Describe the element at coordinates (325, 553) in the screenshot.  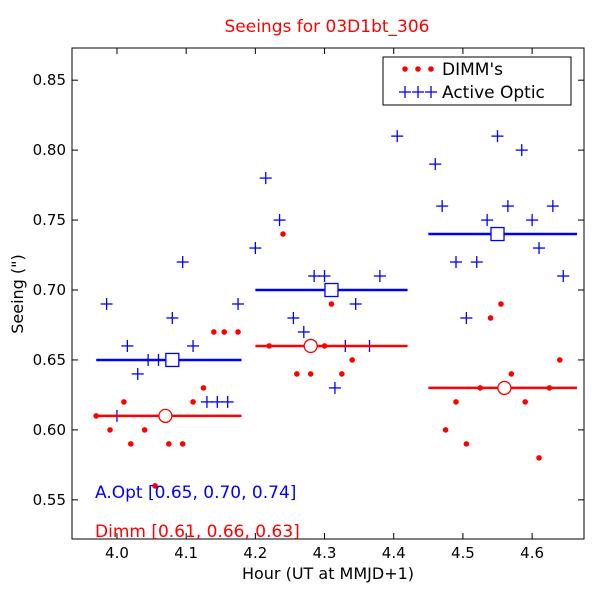
I see `x-tick-label: 4.3` at that location.